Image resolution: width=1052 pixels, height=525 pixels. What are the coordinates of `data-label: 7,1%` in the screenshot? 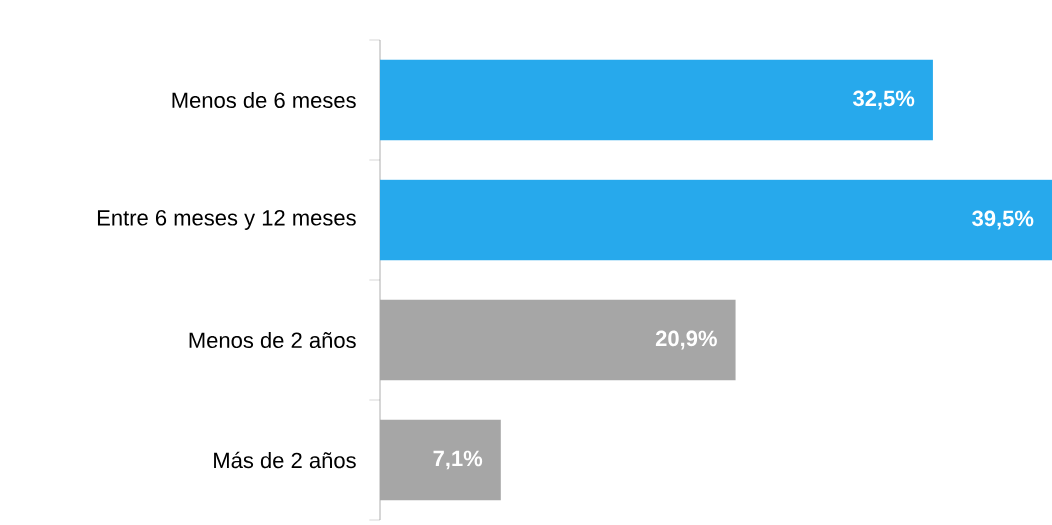 It's located at (458, 460).